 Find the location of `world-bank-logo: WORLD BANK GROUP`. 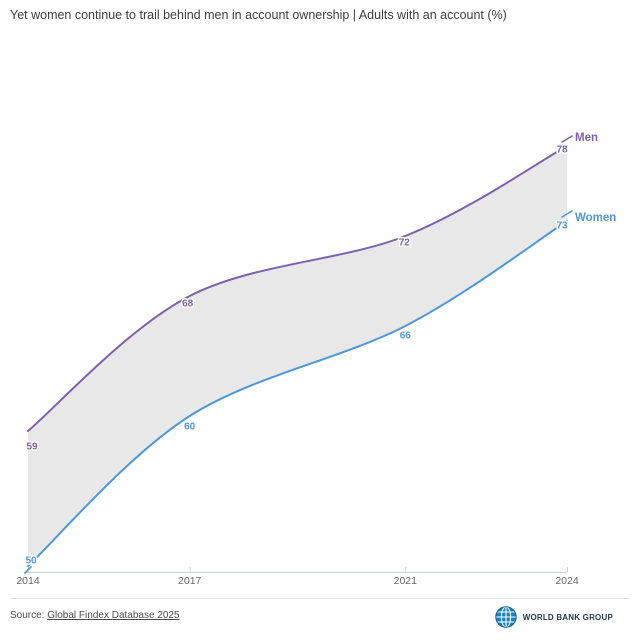

world-bank-logo: WORLD BANK GROUP is located at coordinates (553, 617).